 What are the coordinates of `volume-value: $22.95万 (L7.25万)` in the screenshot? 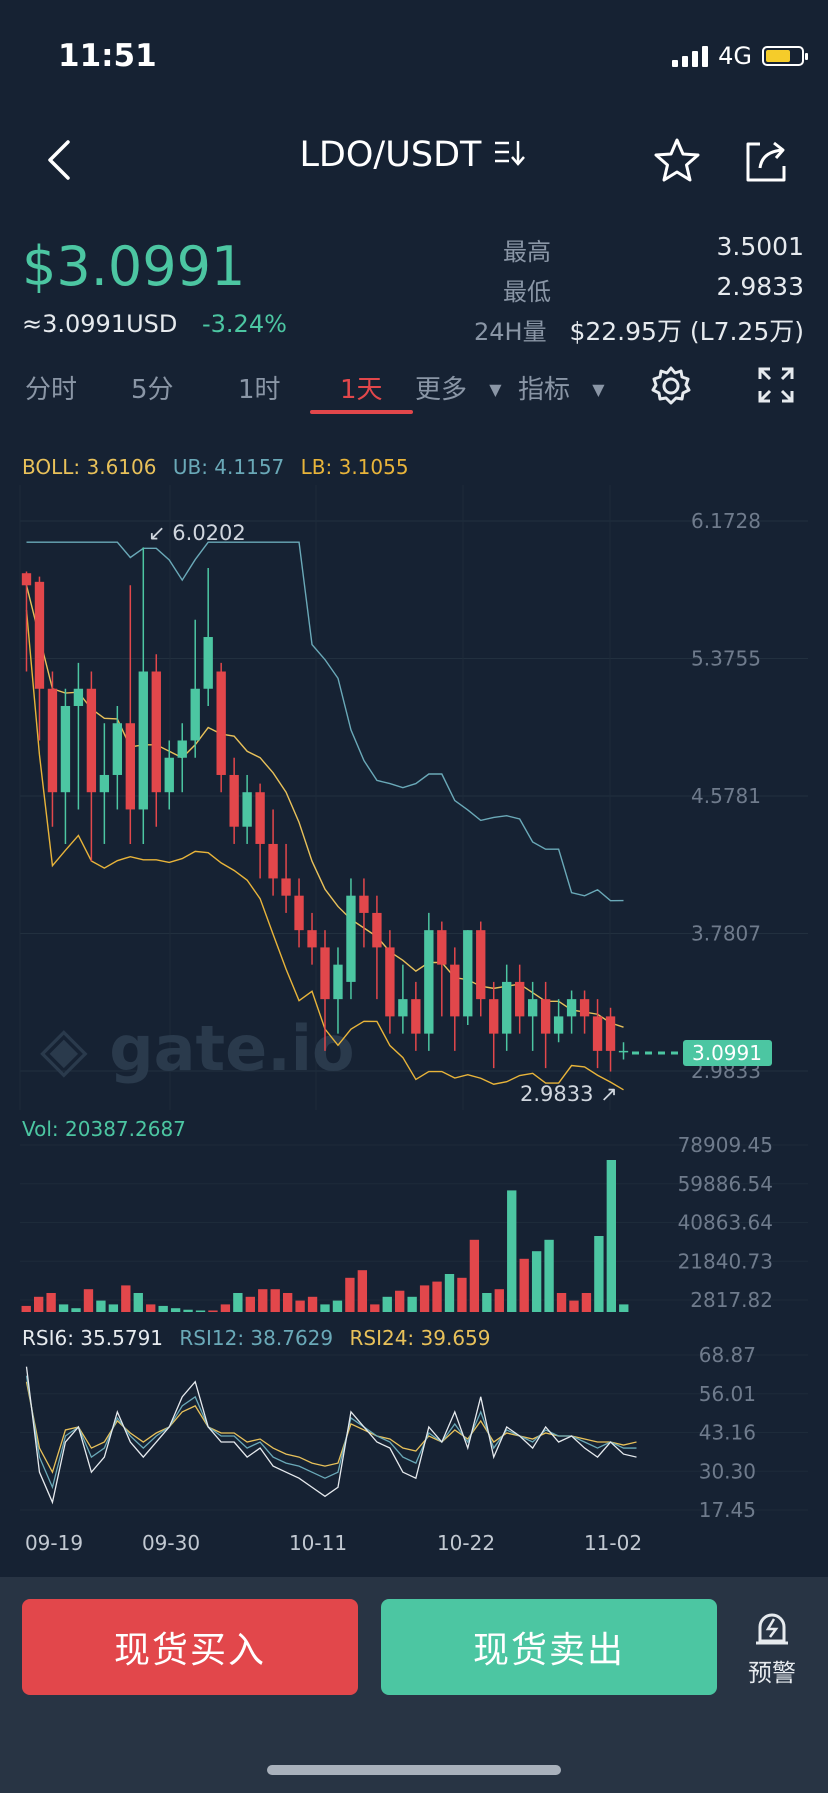 It's located at (686, 331).